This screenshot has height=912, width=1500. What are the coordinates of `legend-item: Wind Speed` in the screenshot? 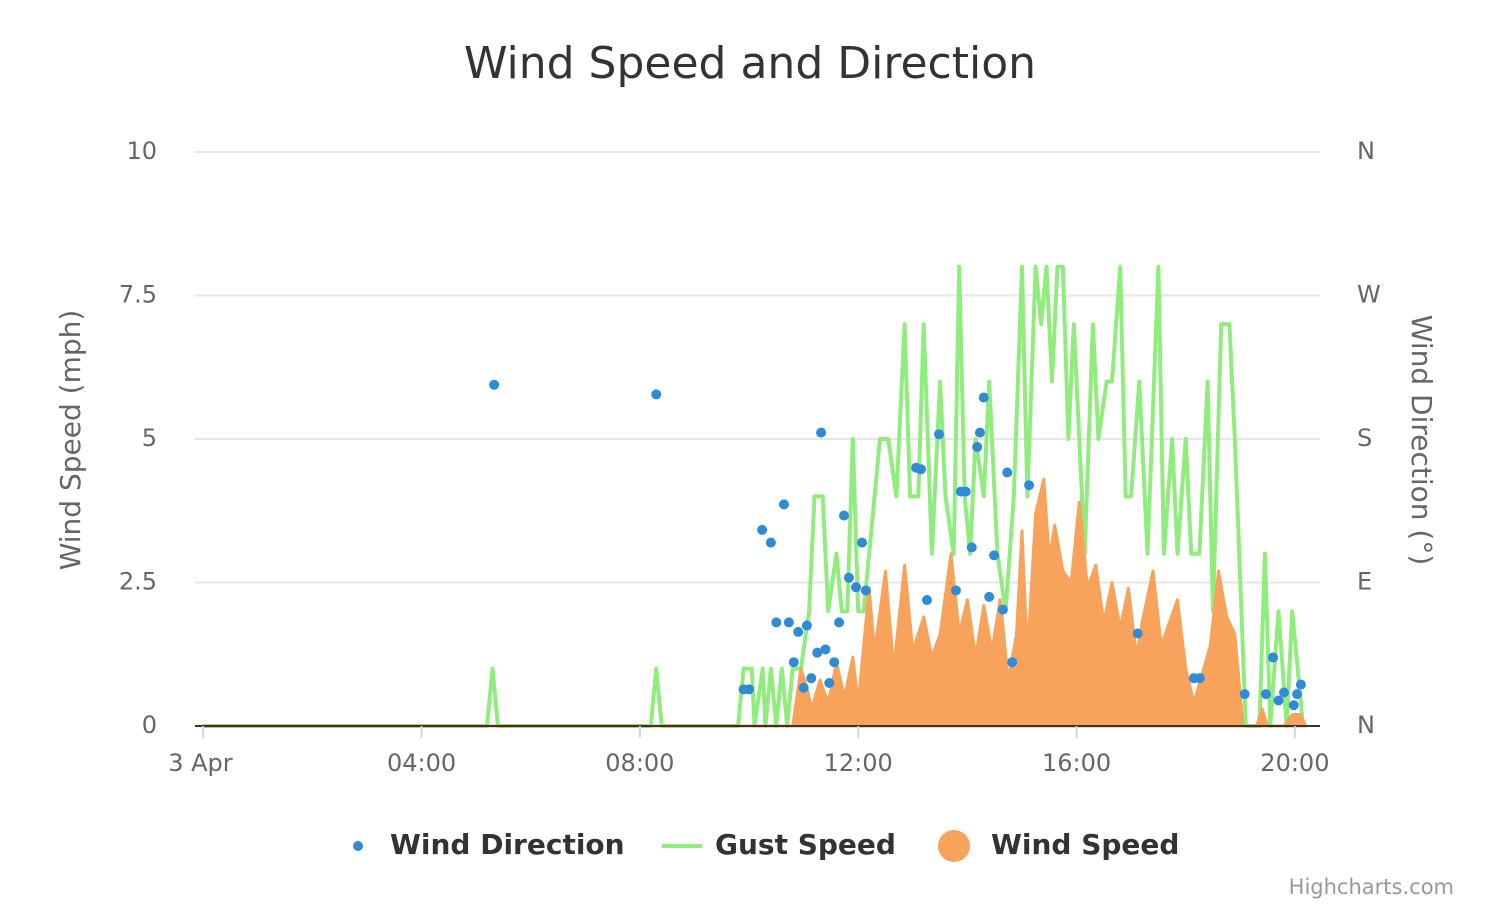 It's located at (1058, 845).